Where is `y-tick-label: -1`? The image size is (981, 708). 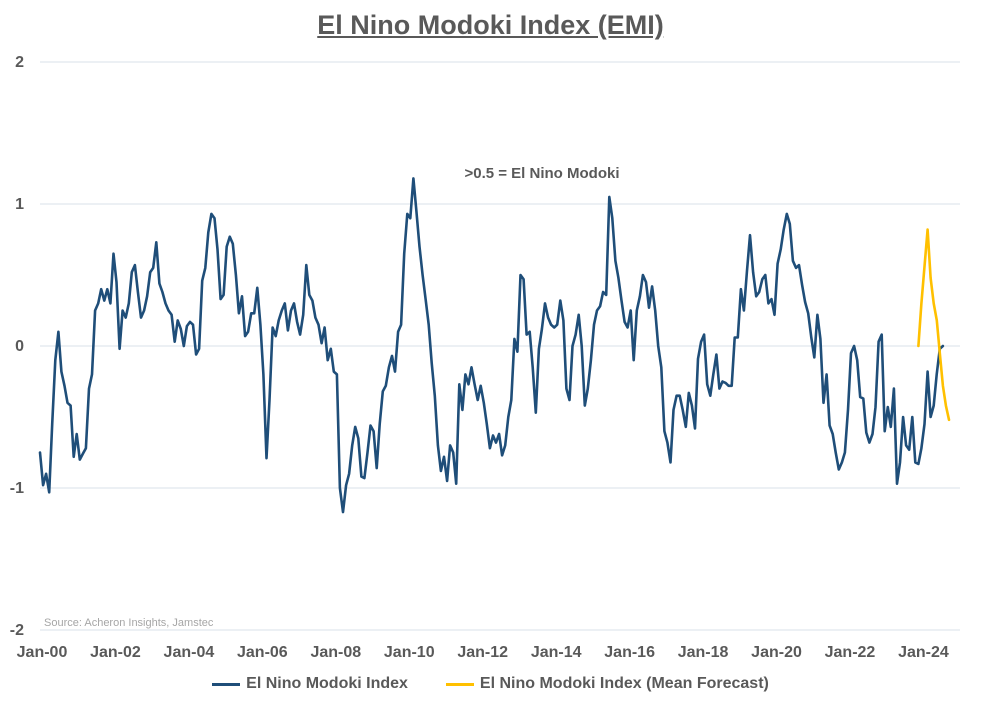
y-tick-label: -1 is located at coordinates (17, 488).